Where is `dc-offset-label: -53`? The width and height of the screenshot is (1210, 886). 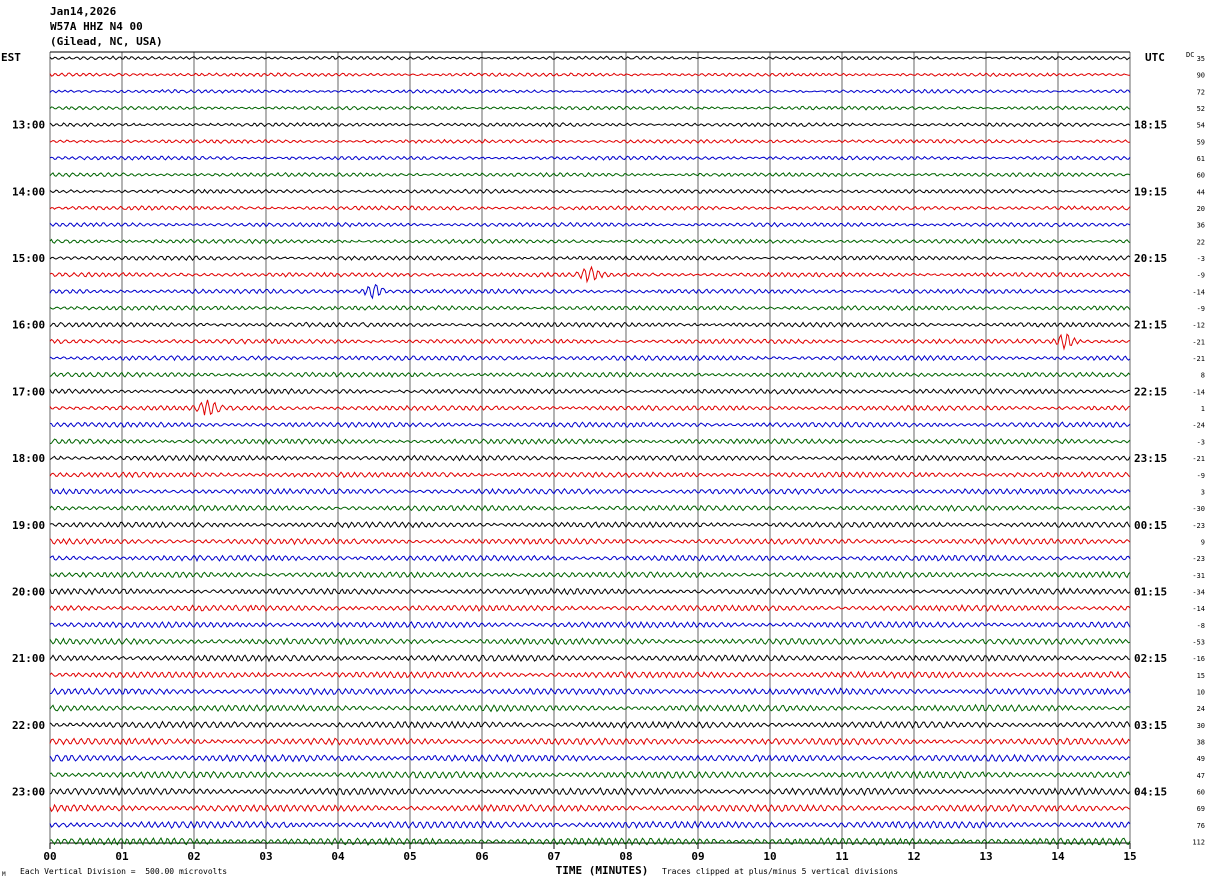 dc-offset-label: -53 is located at coordinates (1198, 642).